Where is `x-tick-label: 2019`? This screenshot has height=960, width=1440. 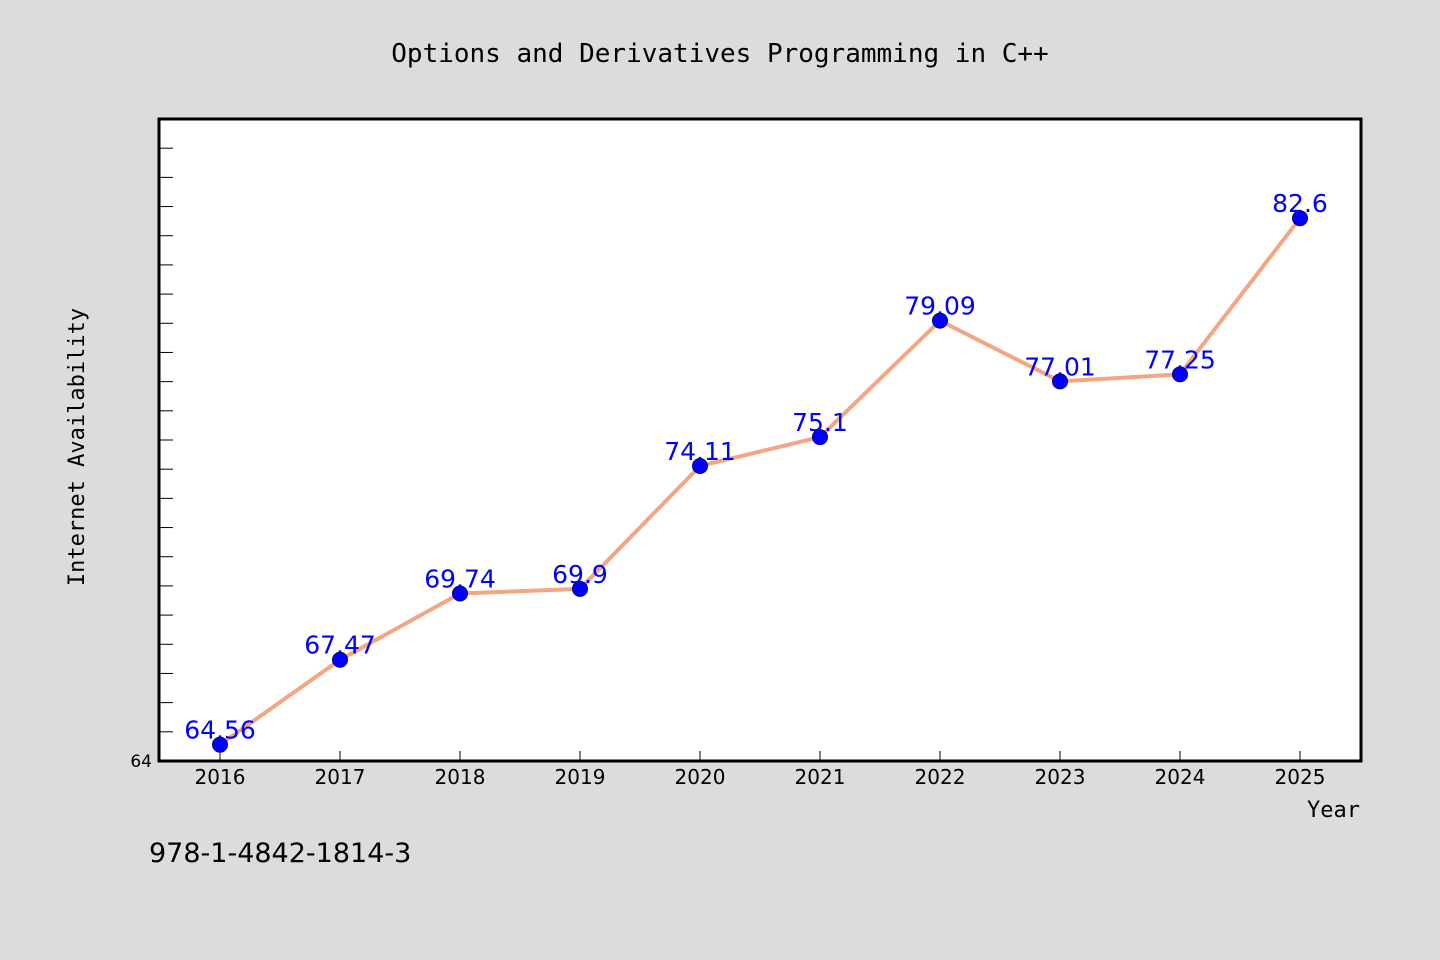 x-tick-label: 2019 is located at coordinates (580, 777).